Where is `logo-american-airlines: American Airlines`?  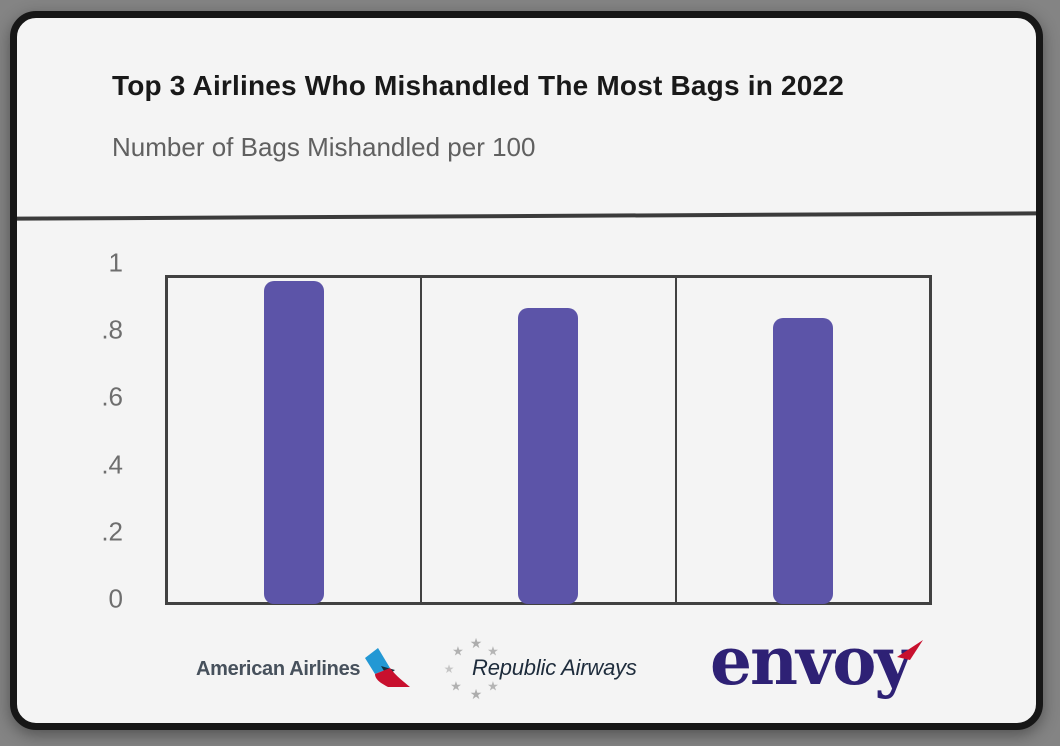 logo-american-airlines: American Airlines is located at coordinates (304, 669).